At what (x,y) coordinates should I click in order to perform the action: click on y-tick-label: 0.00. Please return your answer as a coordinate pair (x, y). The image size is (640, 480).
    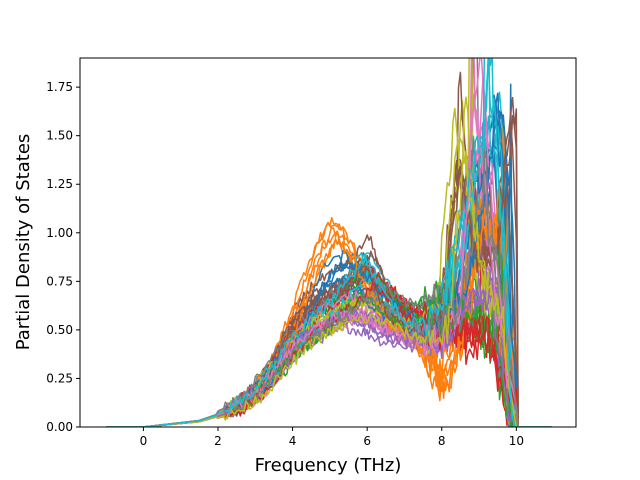
    Looking at the image, I should click on (59, 427).